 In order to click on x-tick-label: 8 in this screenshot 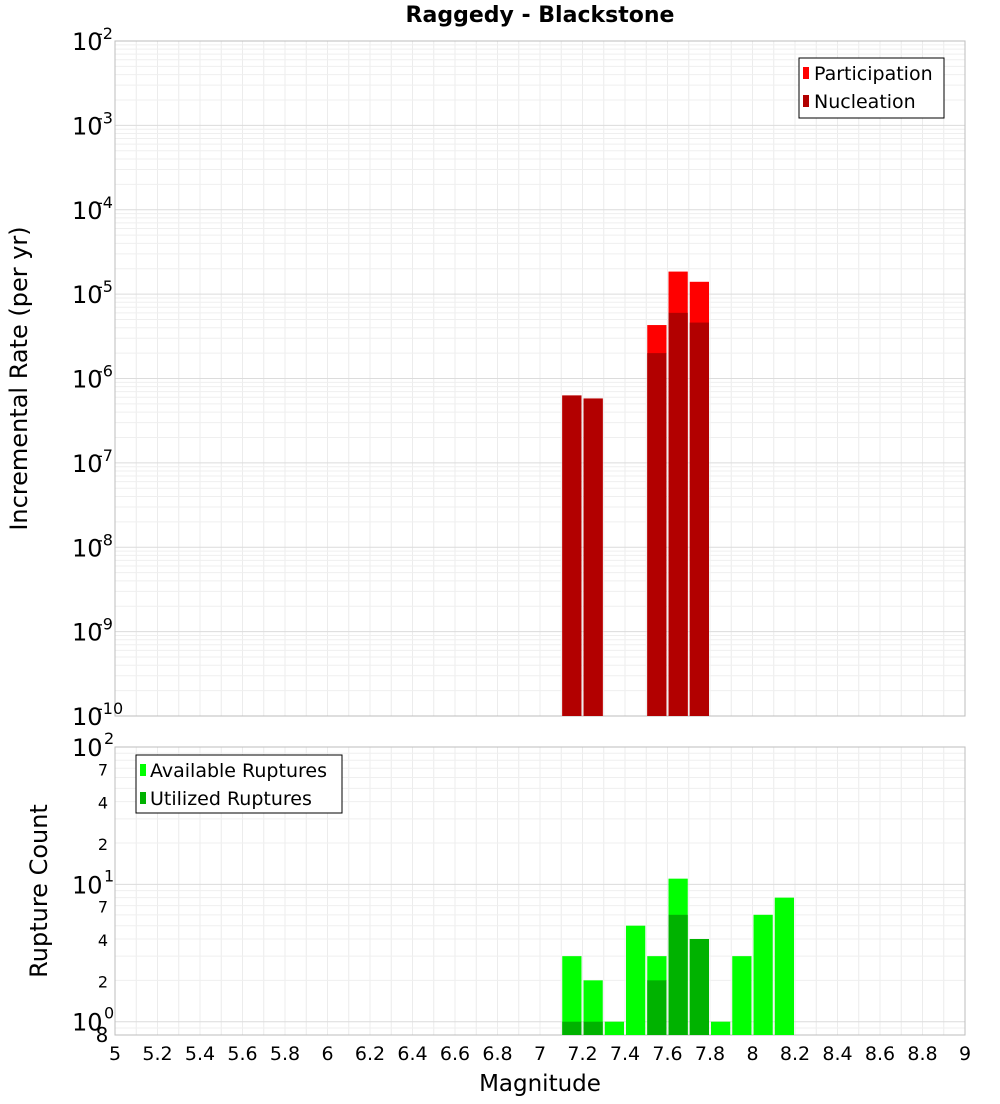, I will do `click(752, 1054)`.